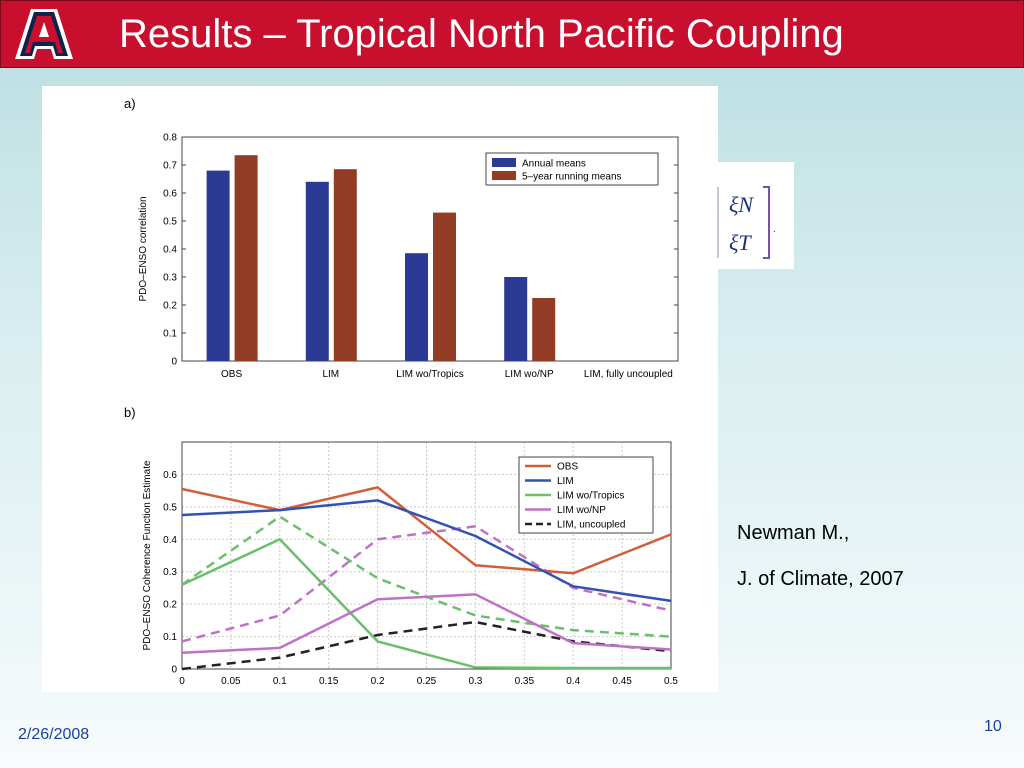 The height and width of the screenshot is (768, 1024). I want to click on panel-b-xtick-label: 0.5, so click(671, 681).